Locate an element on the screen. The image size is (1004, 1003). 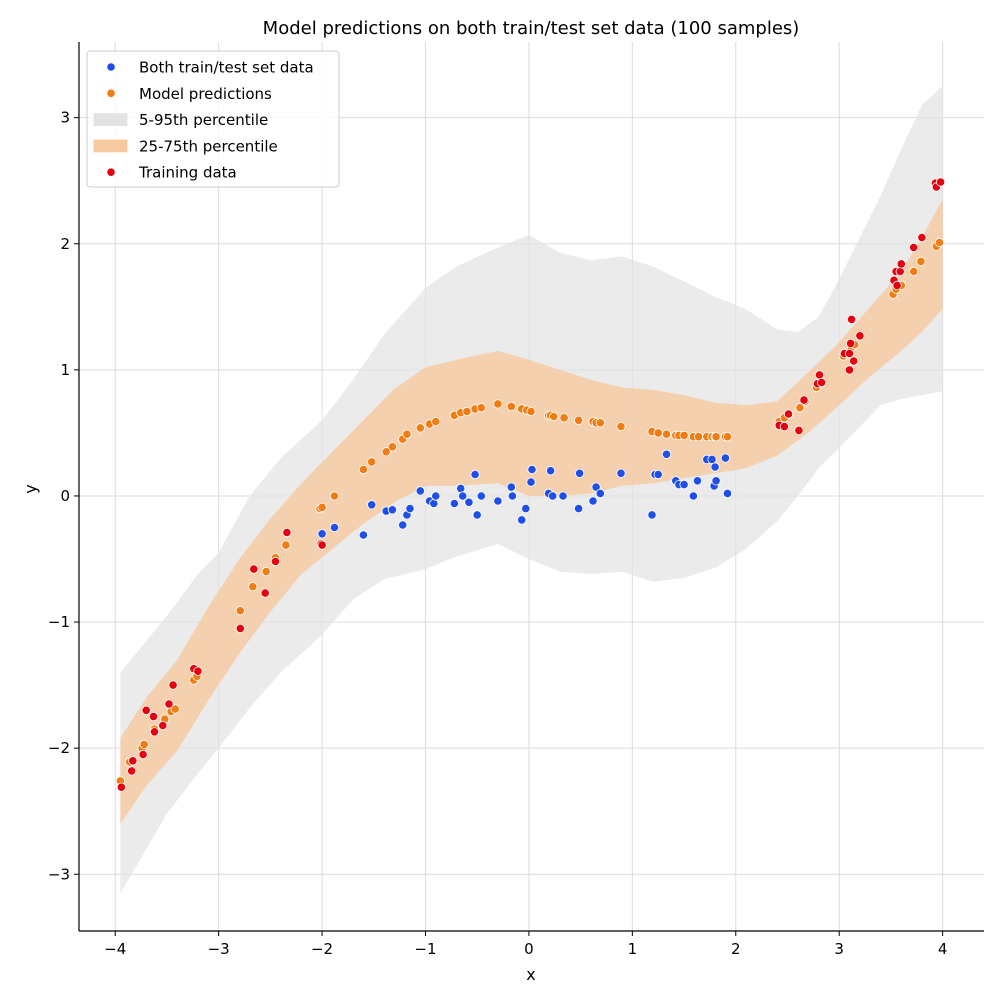
y-tick-label: 3 is located at coordinates (65, 118).